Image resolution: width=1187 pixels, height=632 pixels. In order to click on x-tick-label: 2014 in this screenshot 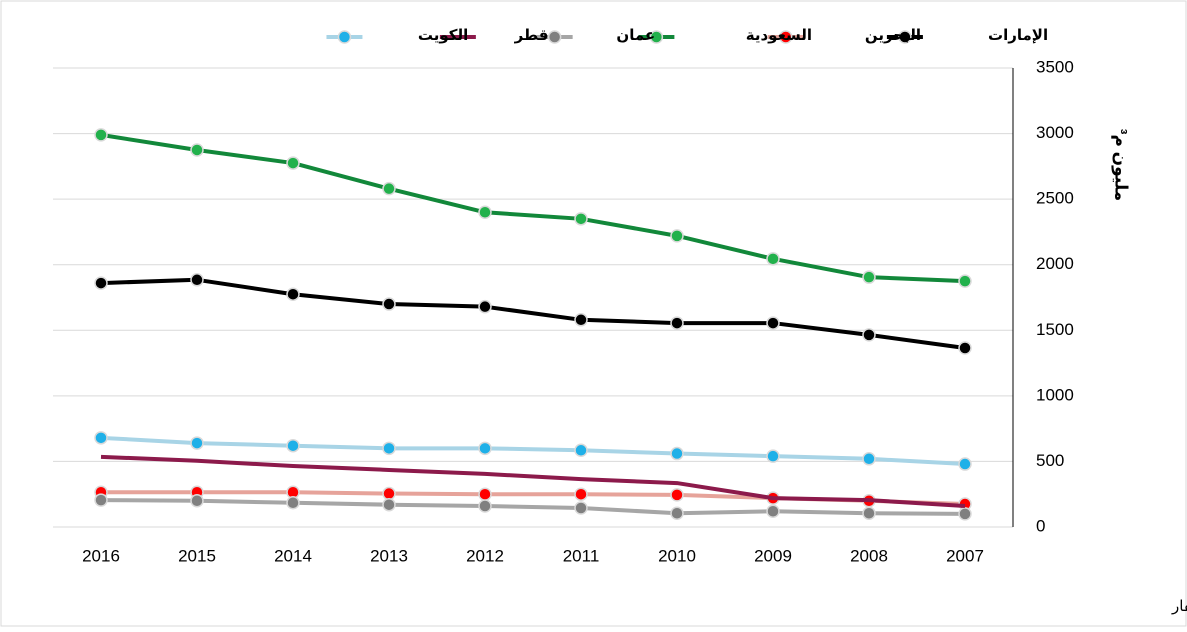, I will do `click(293, 555)`.